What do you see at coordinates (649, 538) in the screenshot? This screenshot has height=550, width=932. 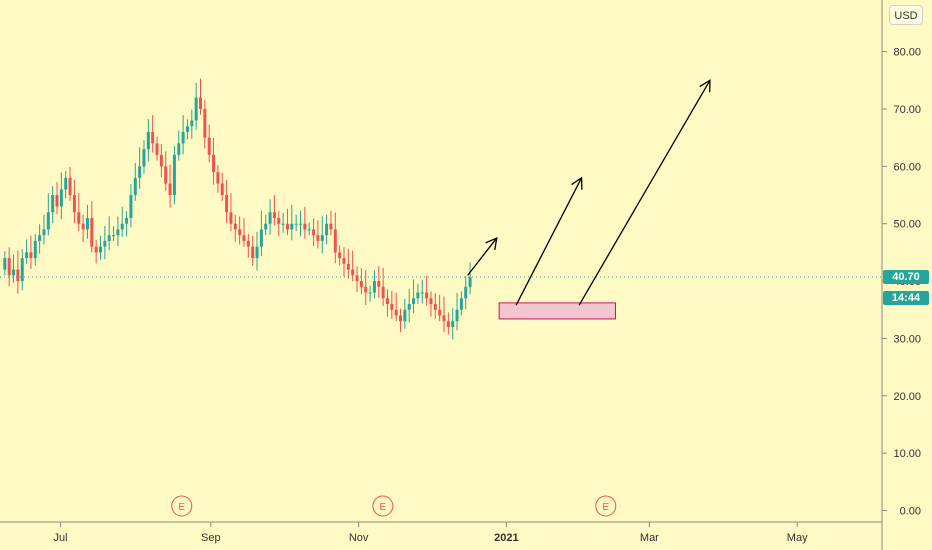 I see `x-tick-label: Mar` at bounding box center [649, 538].